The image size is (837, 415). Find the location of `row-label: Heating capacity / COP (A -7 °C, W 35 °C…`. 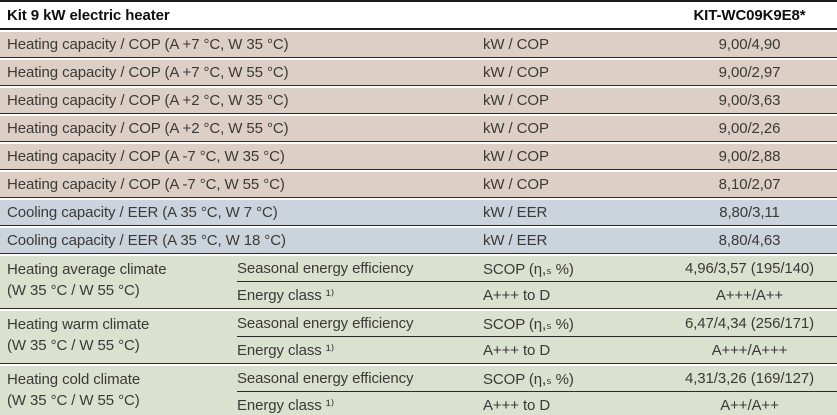

row-label: Heating capacity / COP (A -7 °C, W 35 °C… is located at coordinates (146, 156).